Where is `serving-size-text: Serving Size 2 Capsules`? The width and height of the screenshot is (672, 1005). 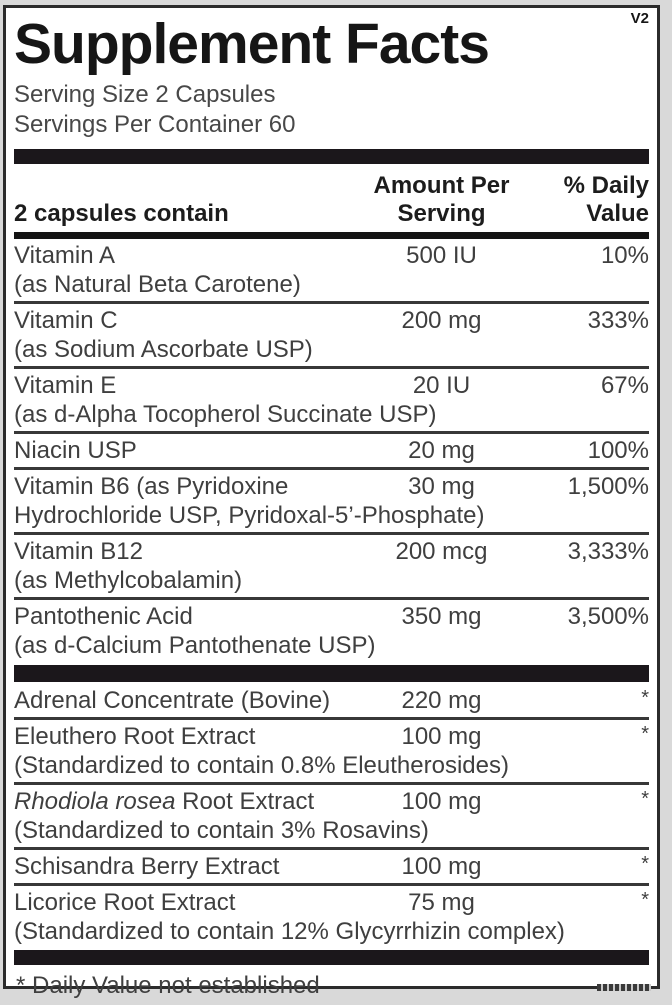
serving-size-text: Serving Size 2 Capsules is located at coordinates (145, 94).